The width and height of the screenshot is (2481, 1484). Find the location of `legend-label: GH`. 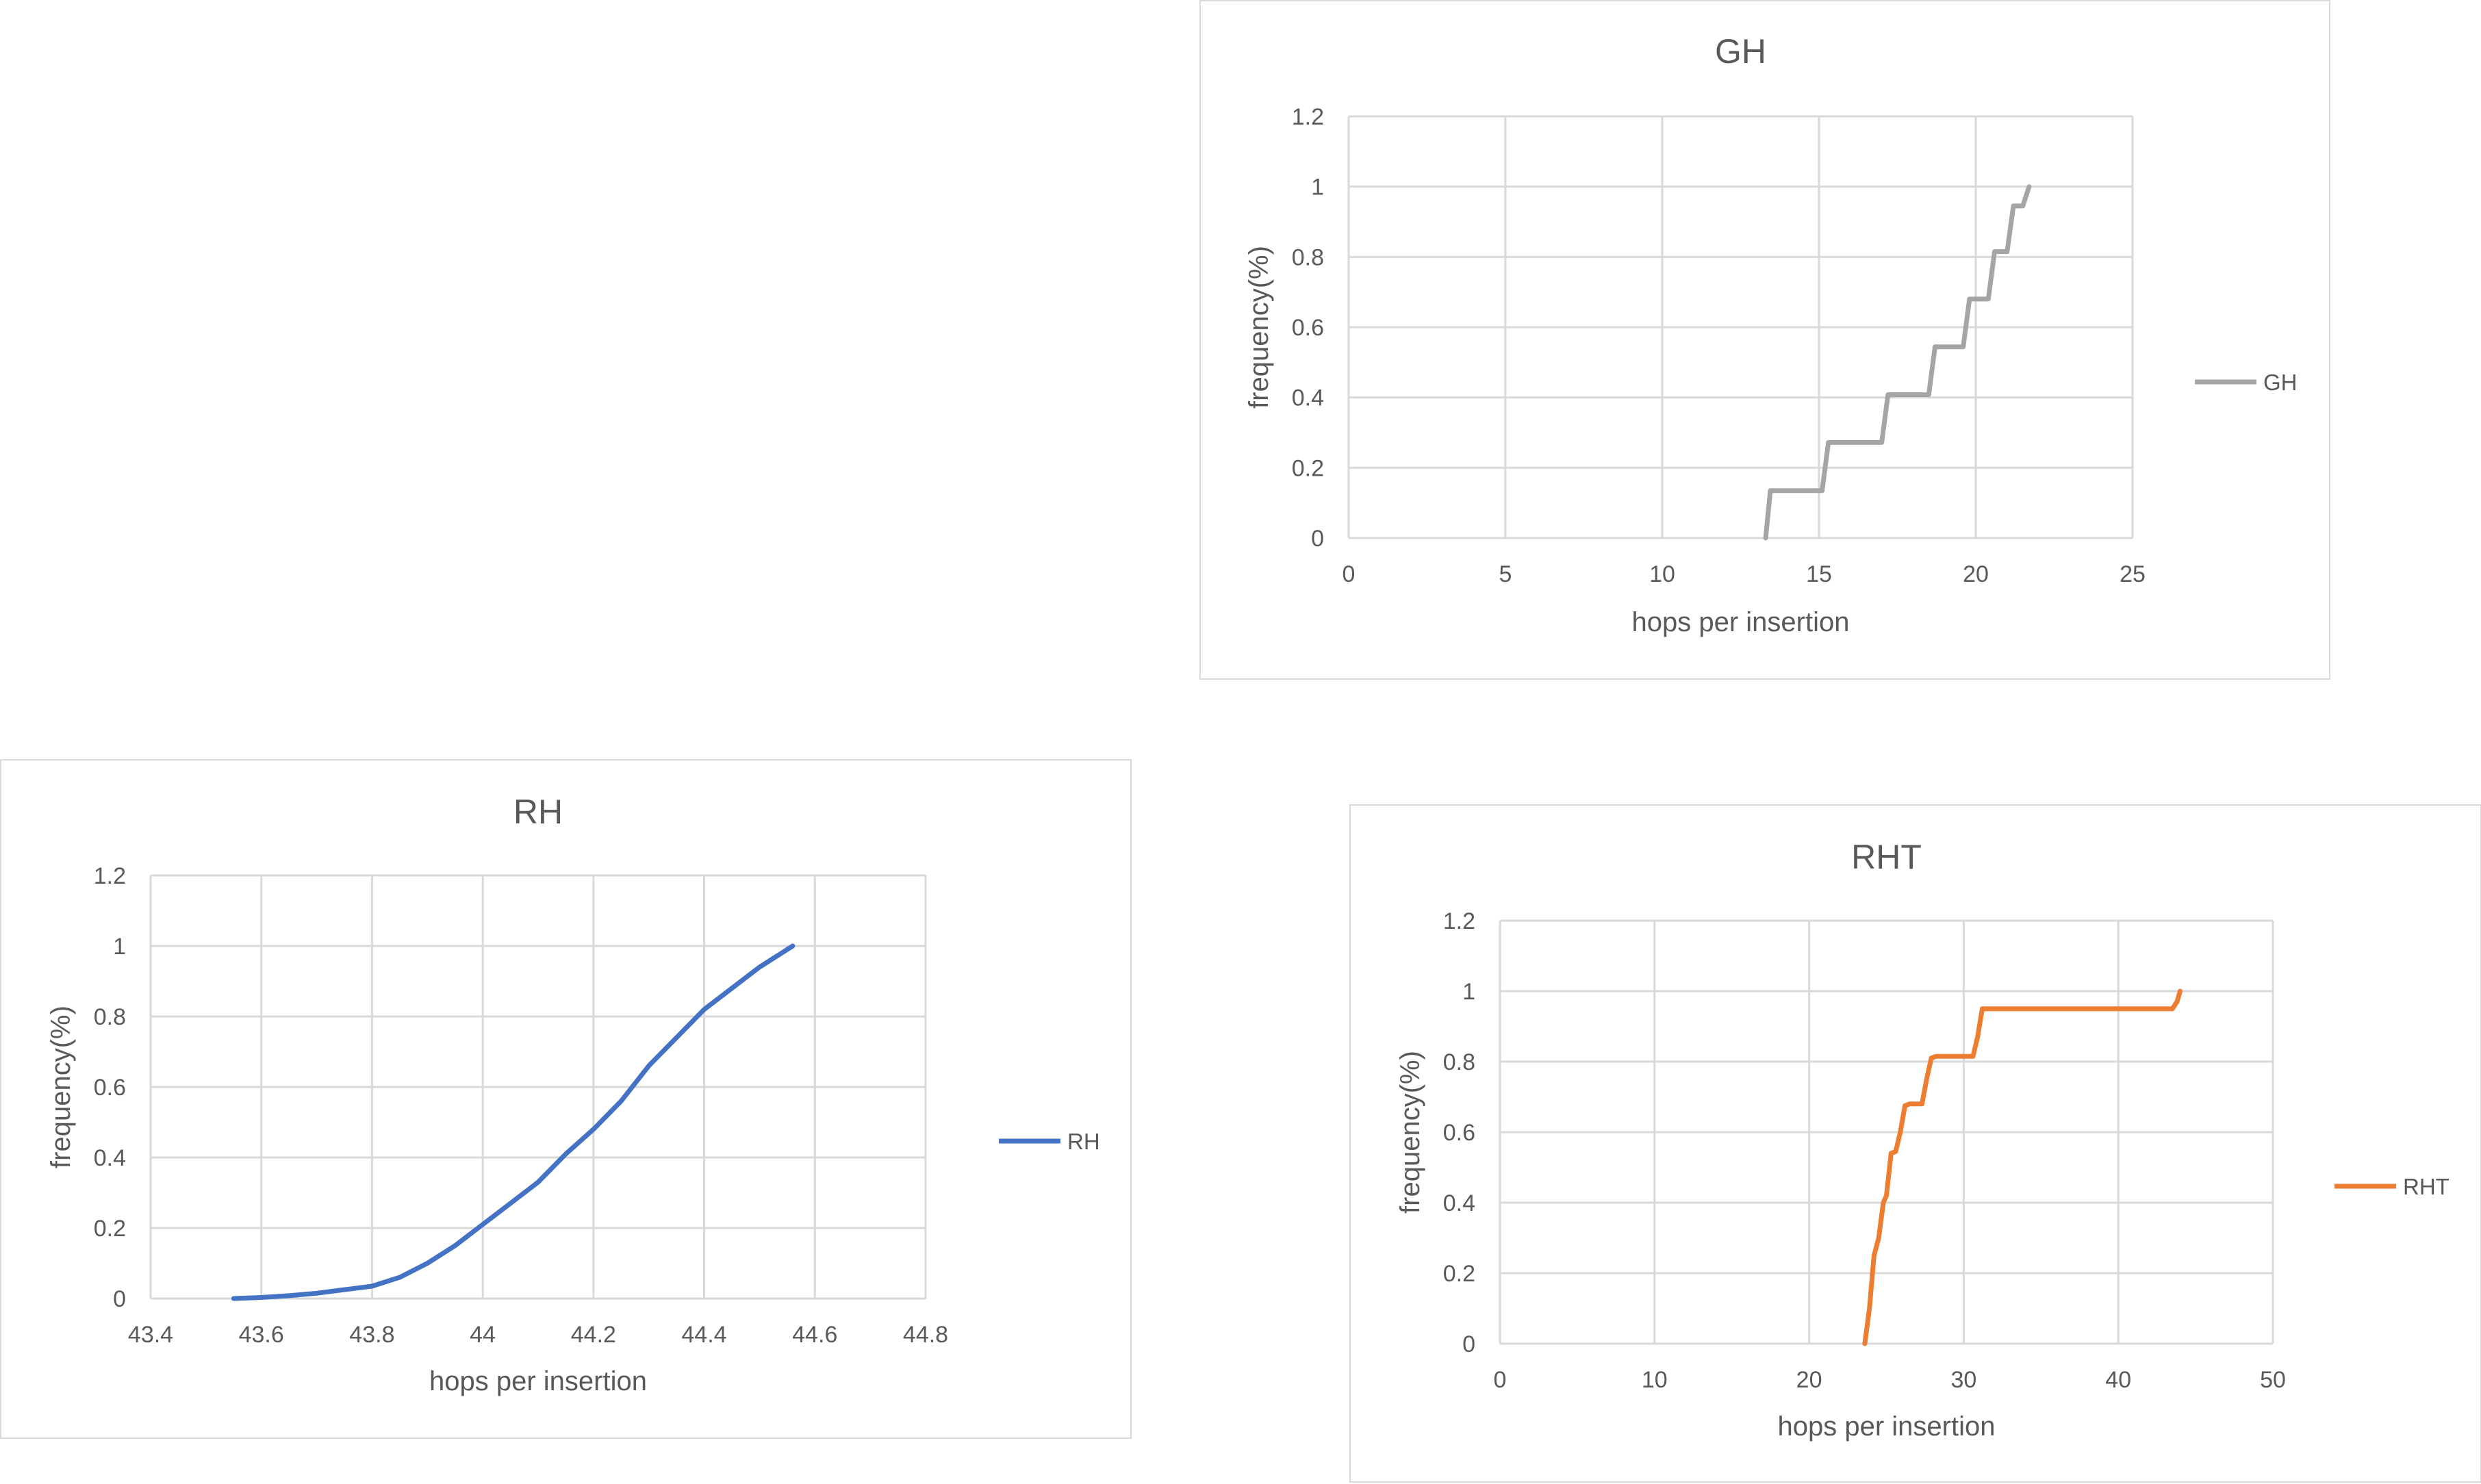

legend-label: GH is located at coordinates (2280, 383).